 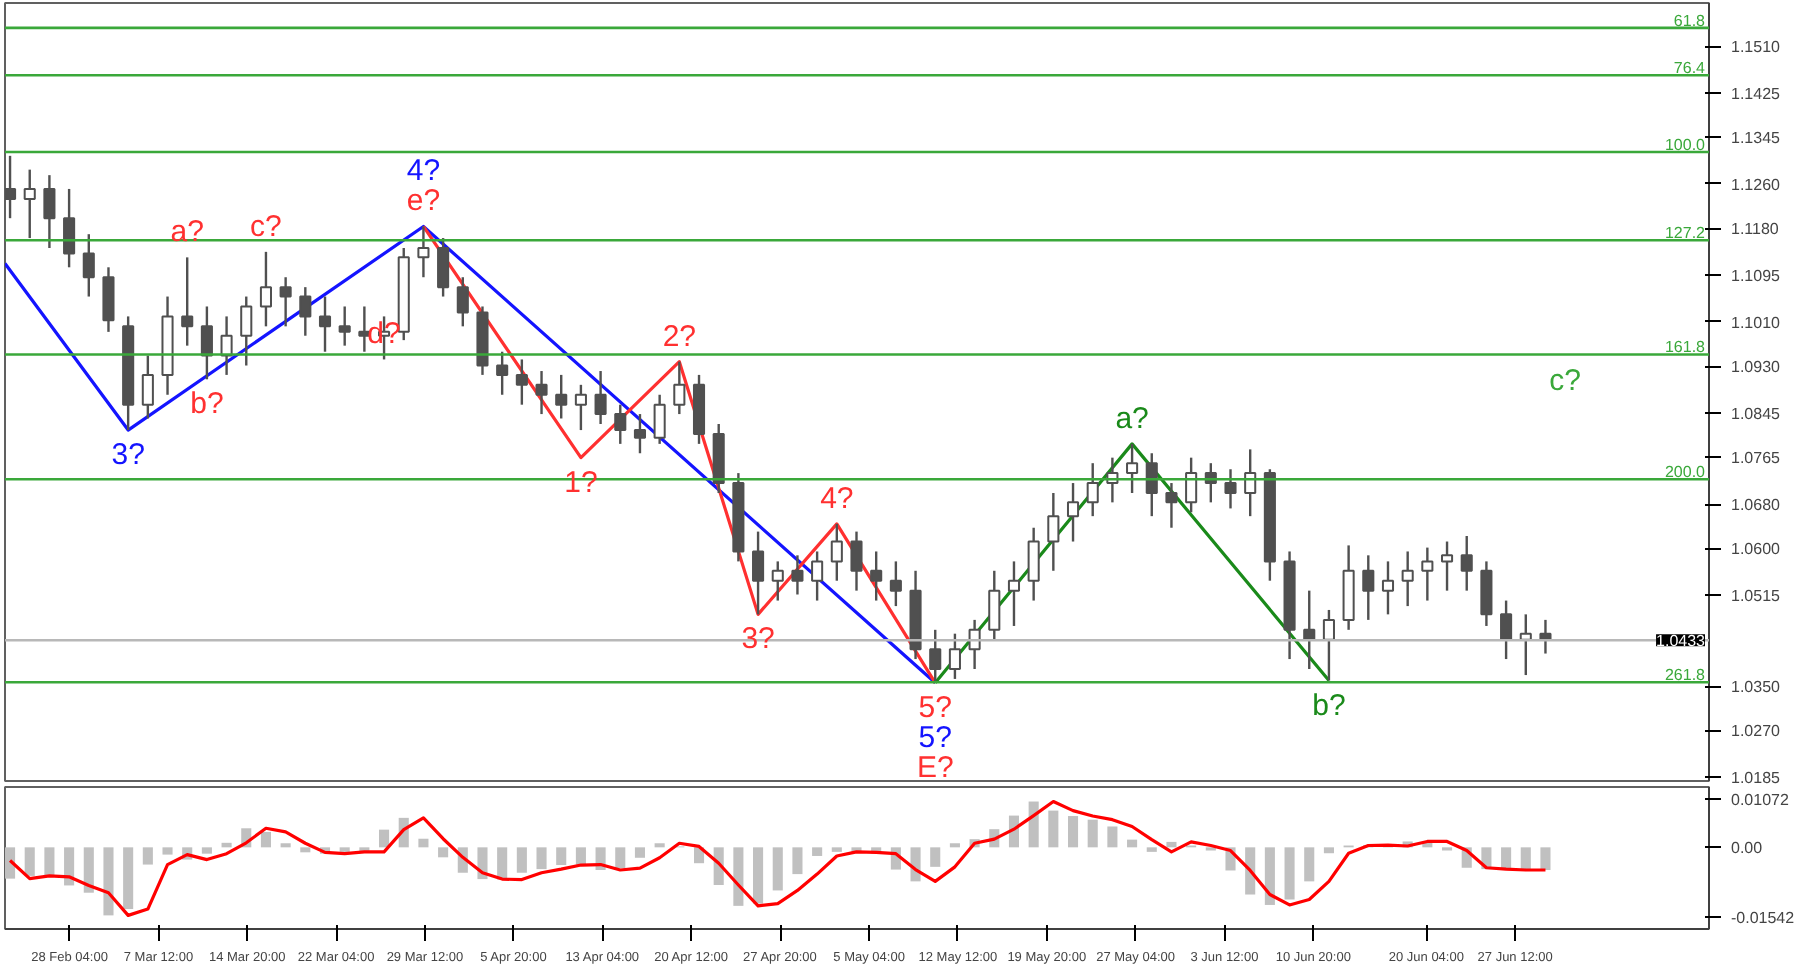 I want to click on y-tick-label: 1.1260, so click(x=1756, y=184).